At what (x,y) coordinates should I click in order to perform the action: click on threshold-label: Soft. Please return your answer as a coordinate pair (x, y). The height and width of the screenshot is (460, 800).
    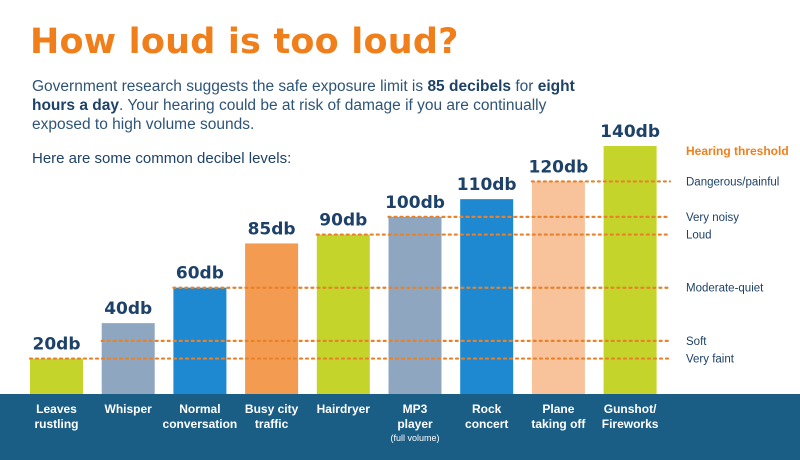
    Looking at the image, I should click on (696, 342).